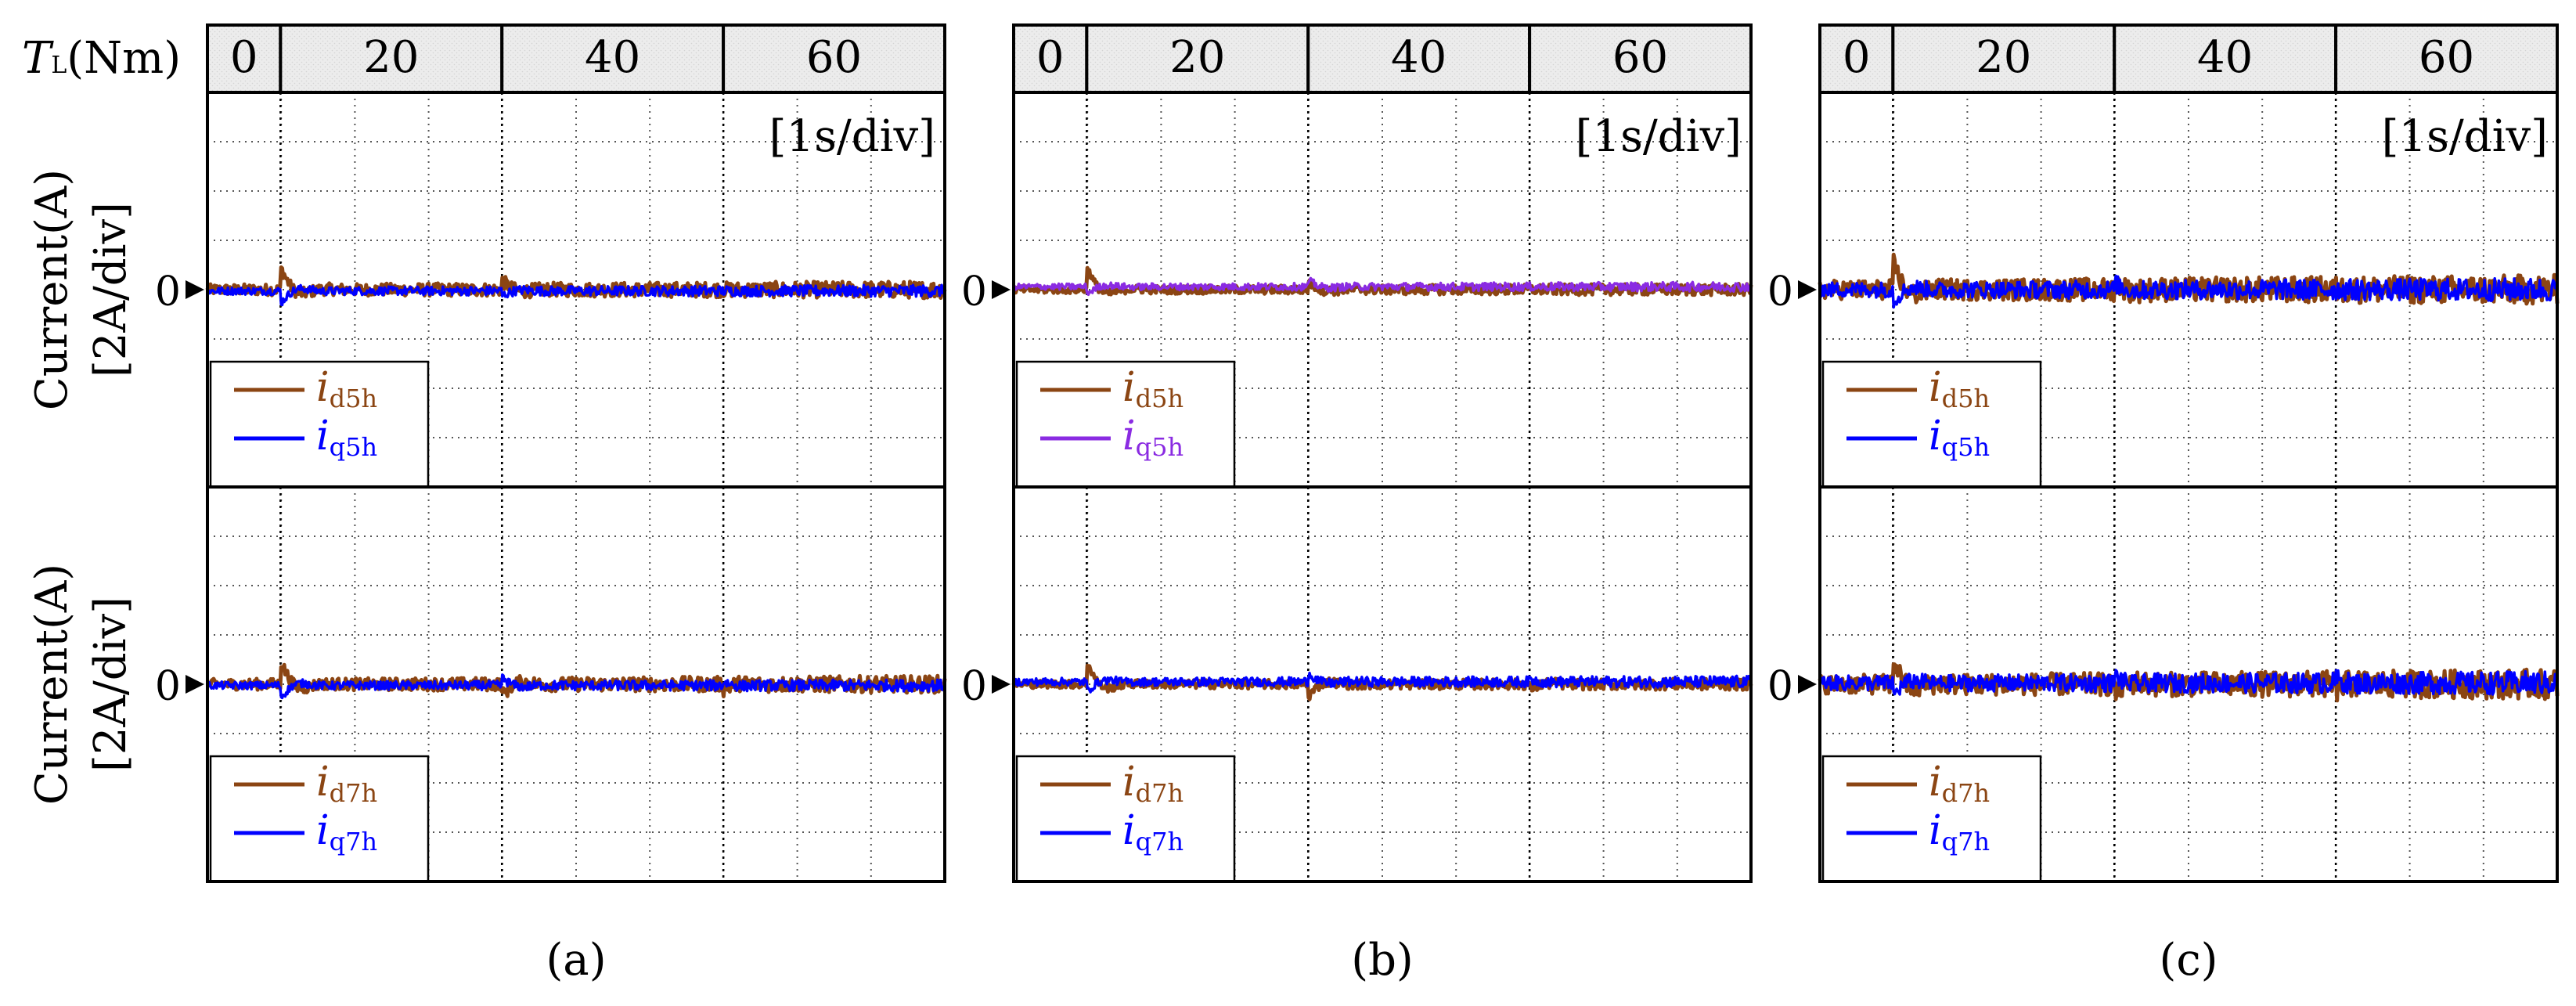 Image resolution: width=2576 pixels, height=1006 pixels. I want to click on torque-axis-label: TL(Nm), so click(101, 58).